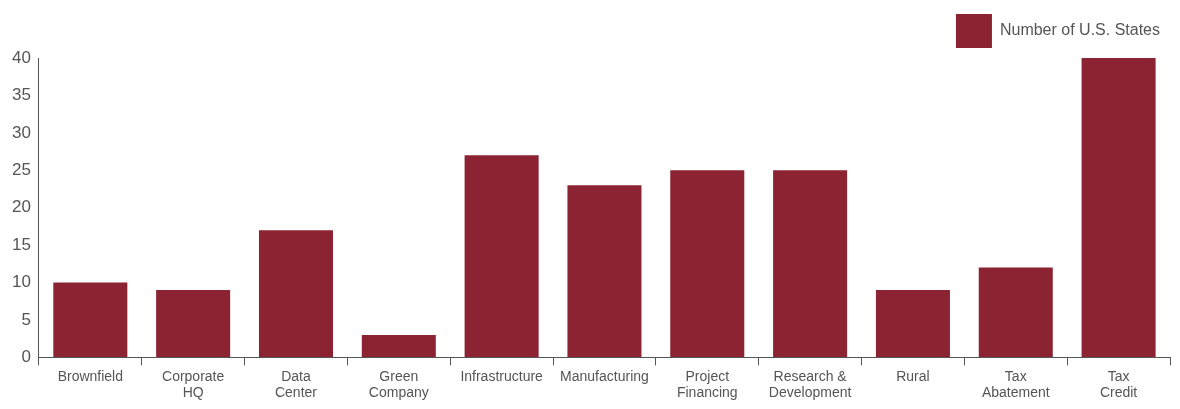 This screenshot has width=1180, height=409. What do you see at coordinates (21, 95) in the screenshot?
I see `y-tick-label: 35` at bounding box center [21, 95].